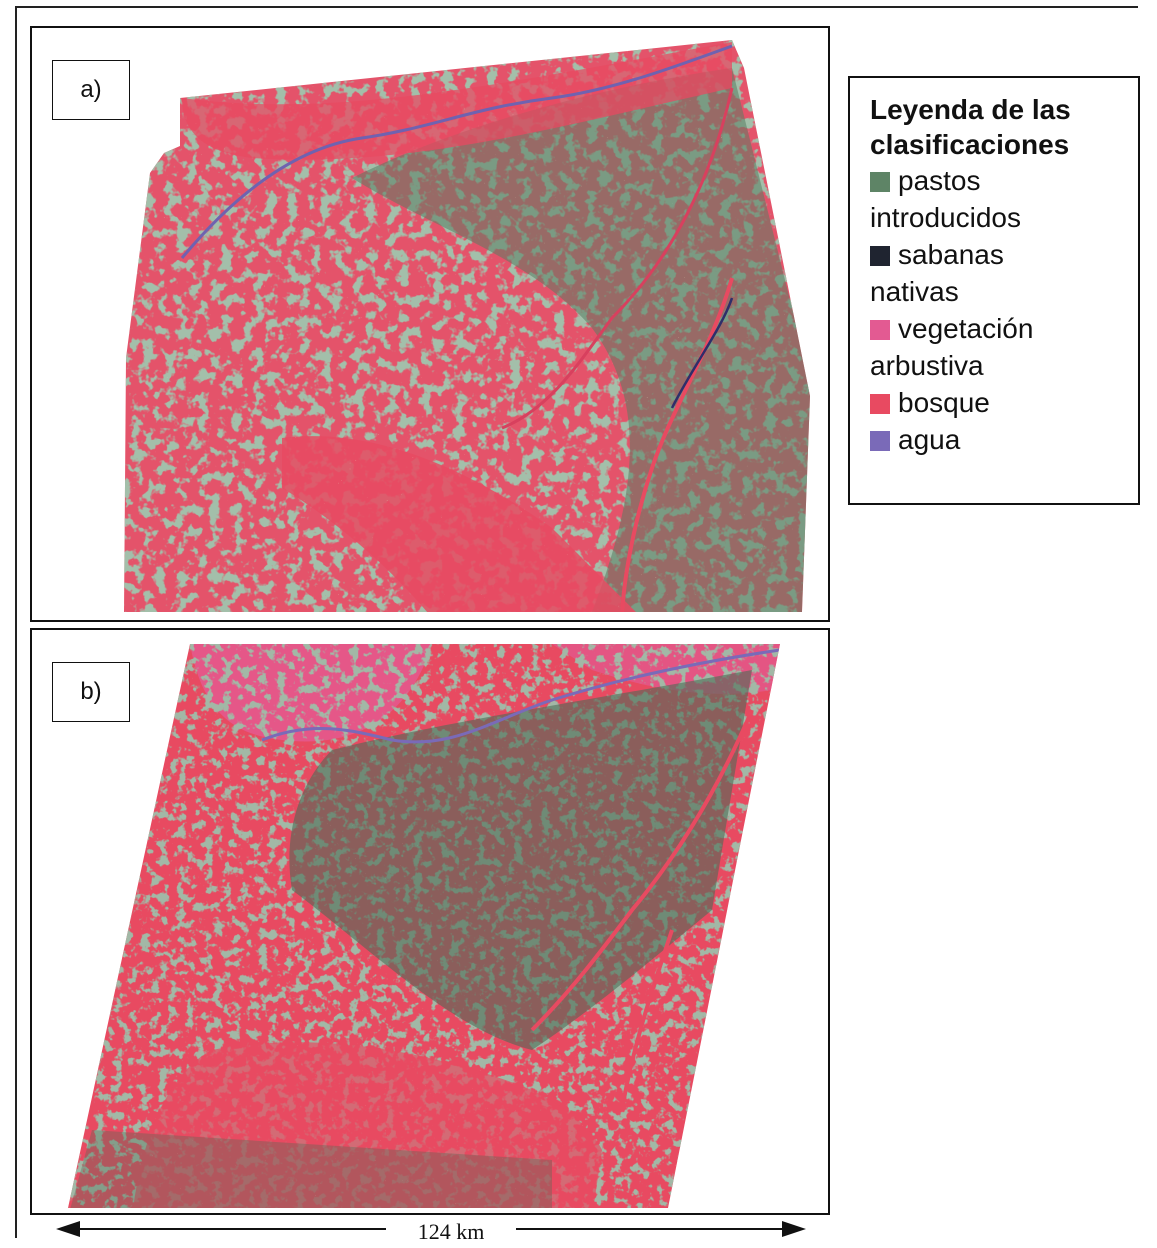  I want to click on legend-item-label: agua, so click(929, 439).